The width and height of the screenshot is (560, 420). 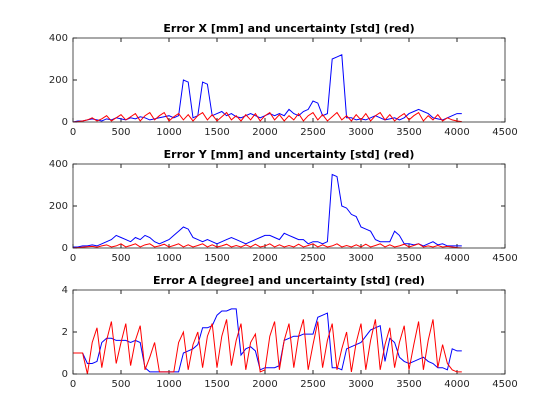 I want to click on y-tick-label: 4, so click(x=65, y=290).